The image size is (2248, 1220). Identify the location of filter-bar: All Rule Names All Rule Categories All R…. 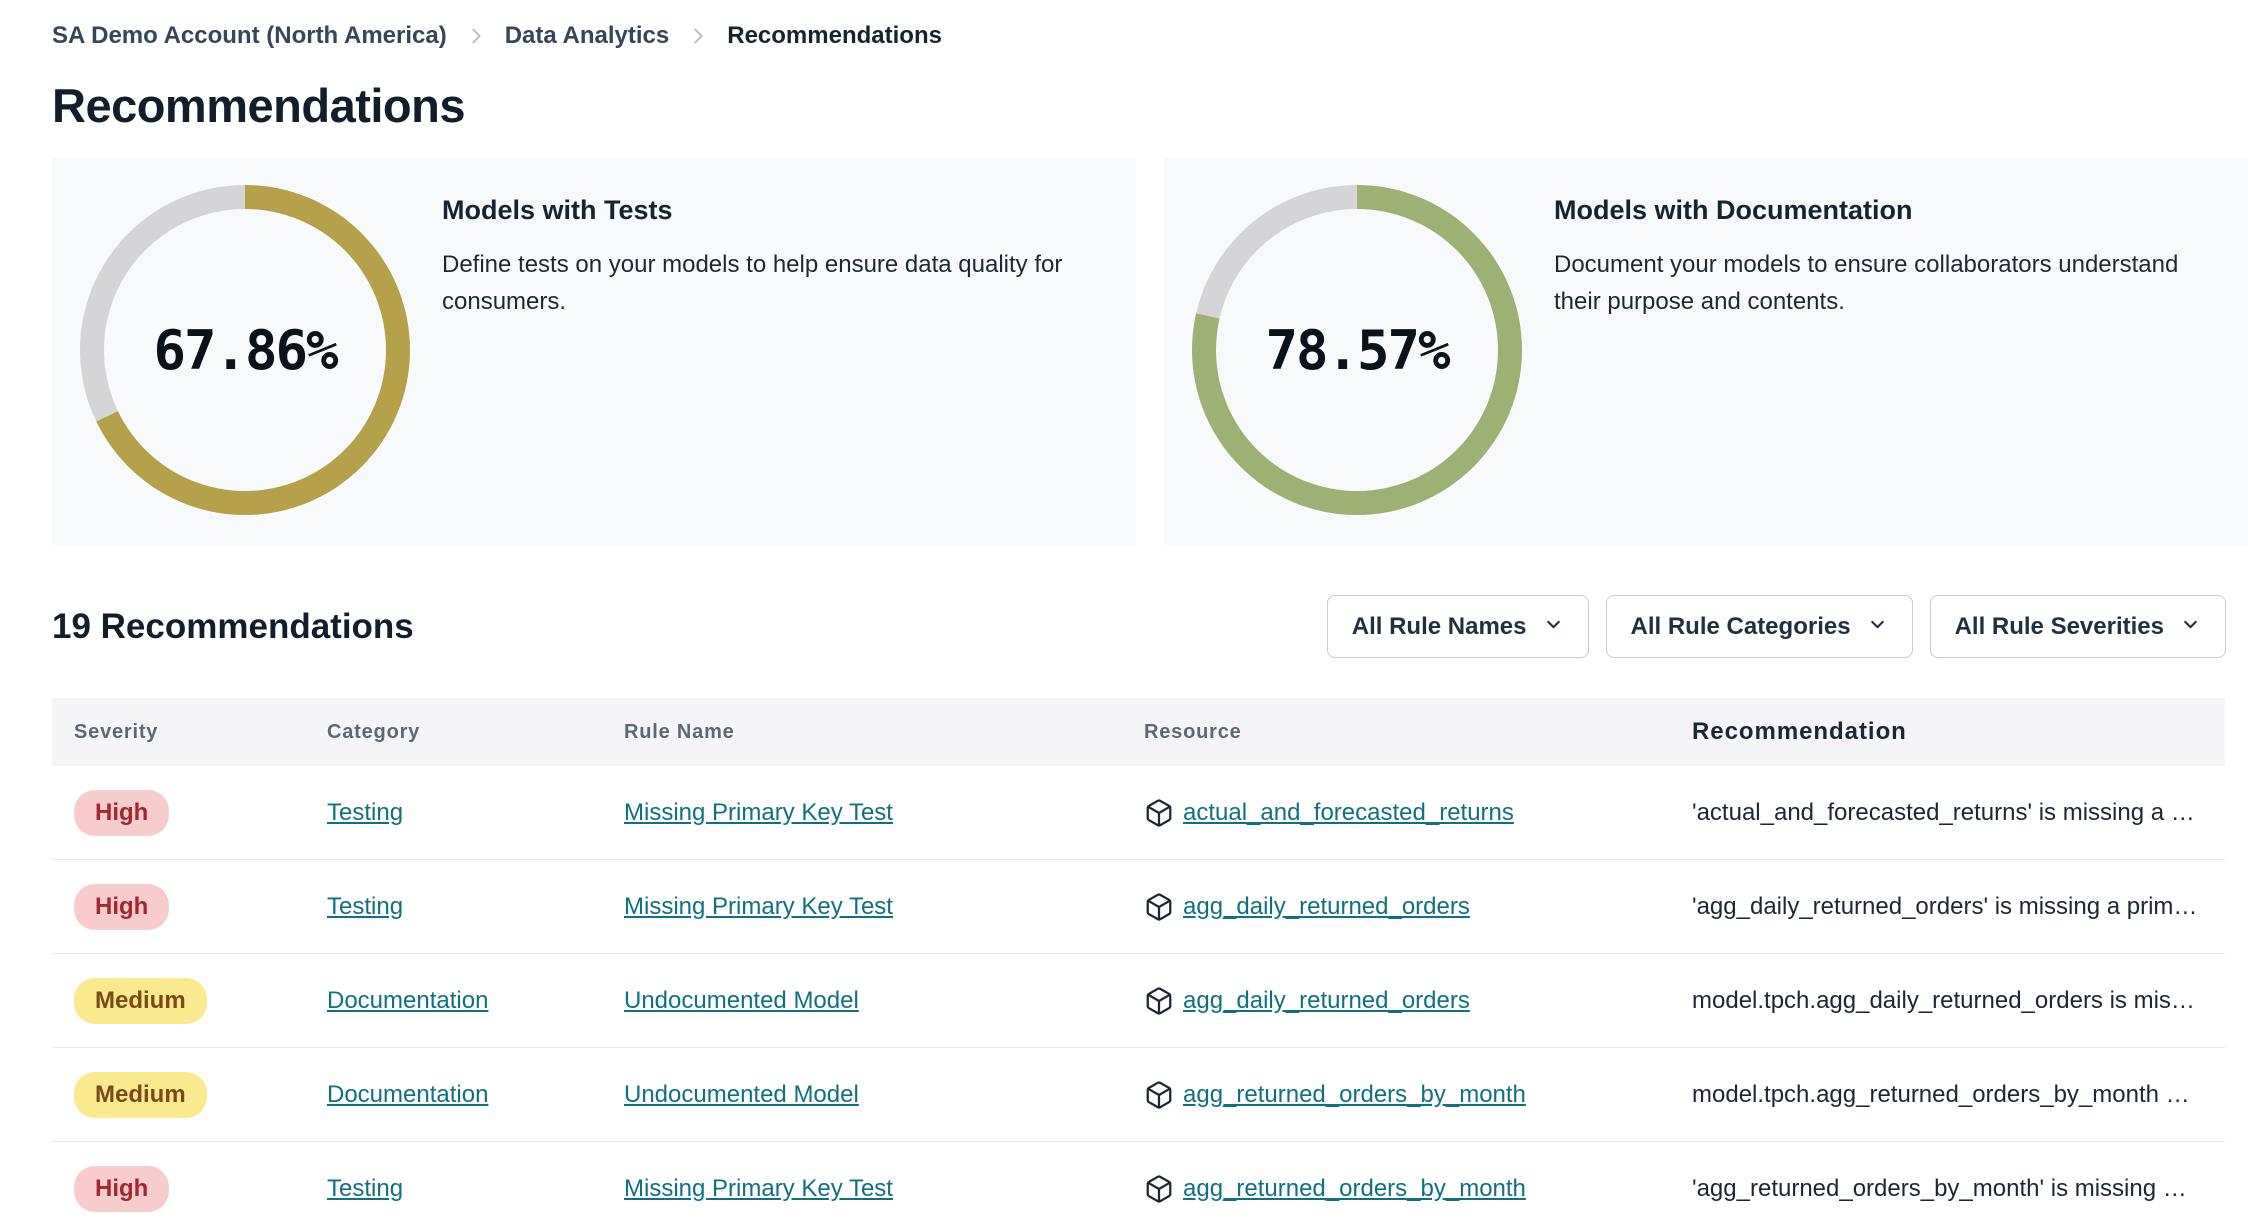
(1776, 626).